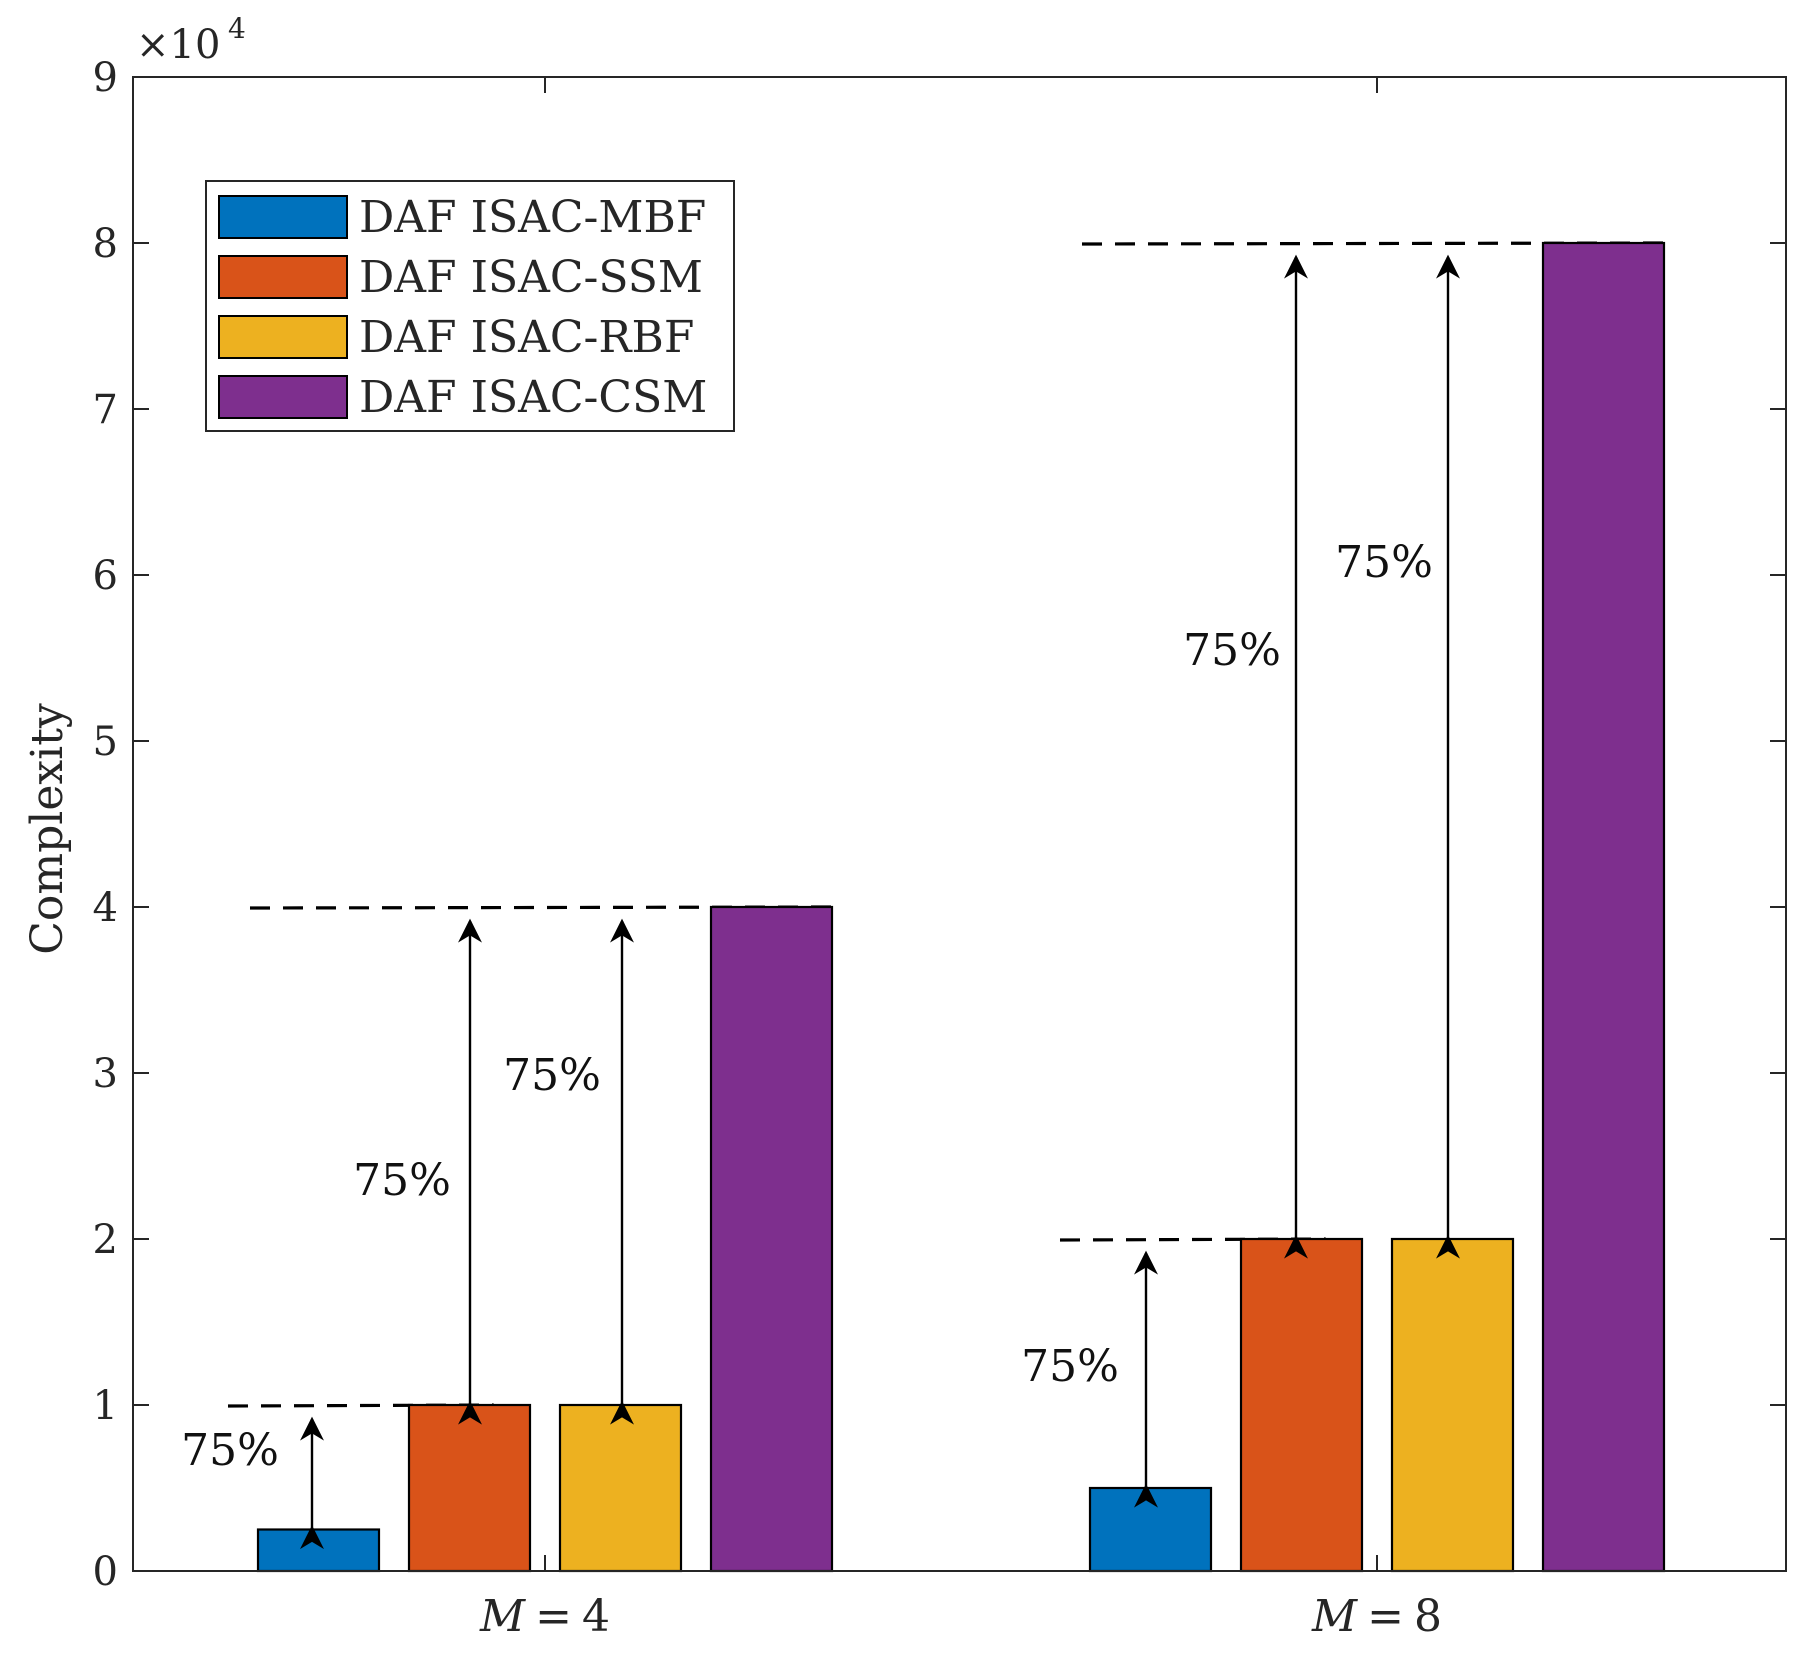 The image size is (1800, 1653). I want to click on annotation-label-0: 75%, so click(230, 1450).